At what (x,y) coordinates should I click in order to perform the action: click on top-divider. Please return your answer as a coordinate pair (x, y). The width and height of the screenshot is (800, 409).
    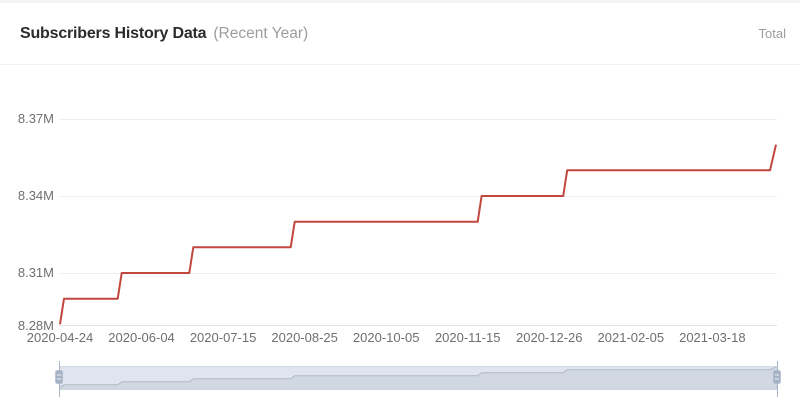
    Looking at the image, I should click on (400, 1).